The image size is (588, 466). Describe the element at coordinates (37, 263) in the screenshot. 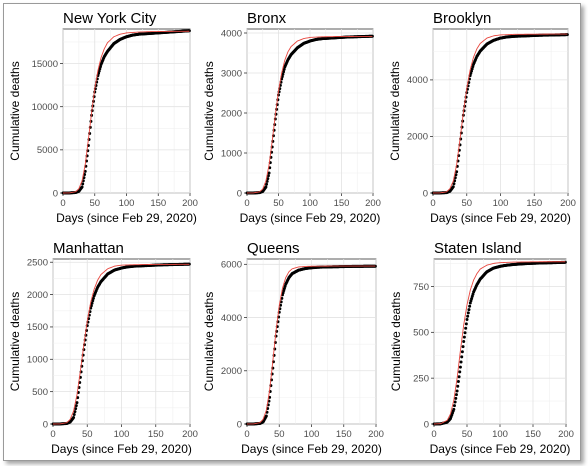

I see `y-tick-label: 2500` at that location.